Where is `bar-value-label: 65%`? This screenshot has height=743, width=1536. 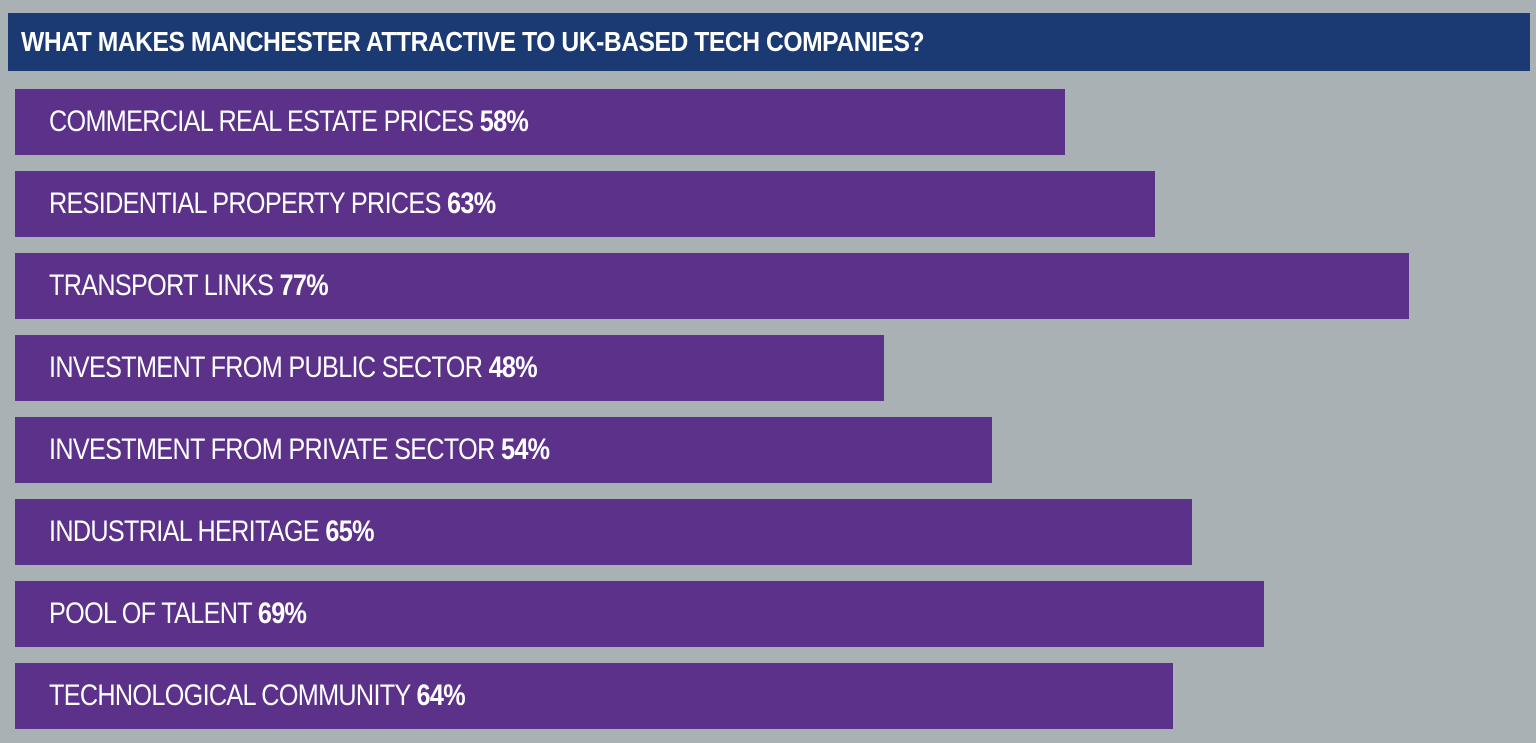 bar-value-label: 65% is located at coordinates (349, 531).